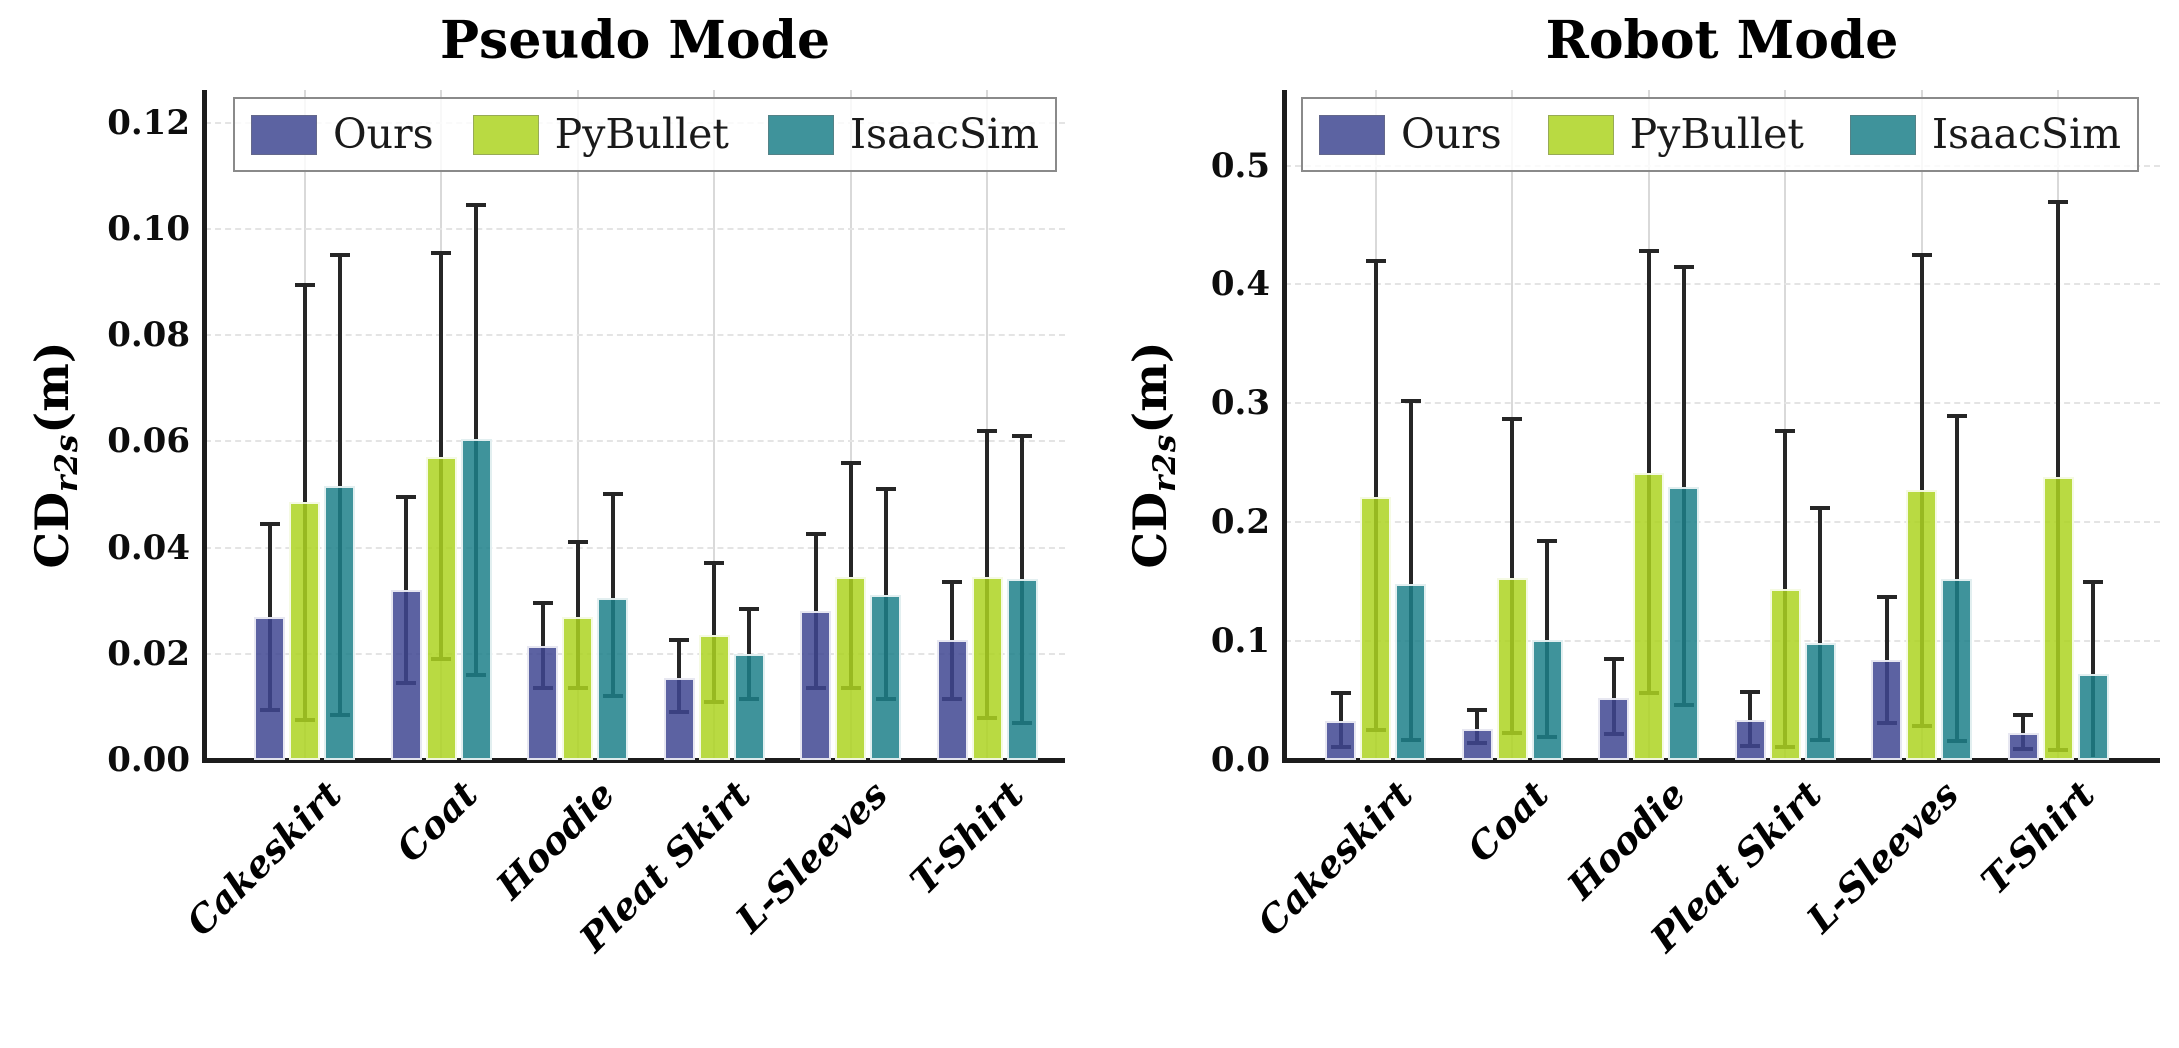  I want to click on y-tick-label: 0.1, so click(1240, 641).